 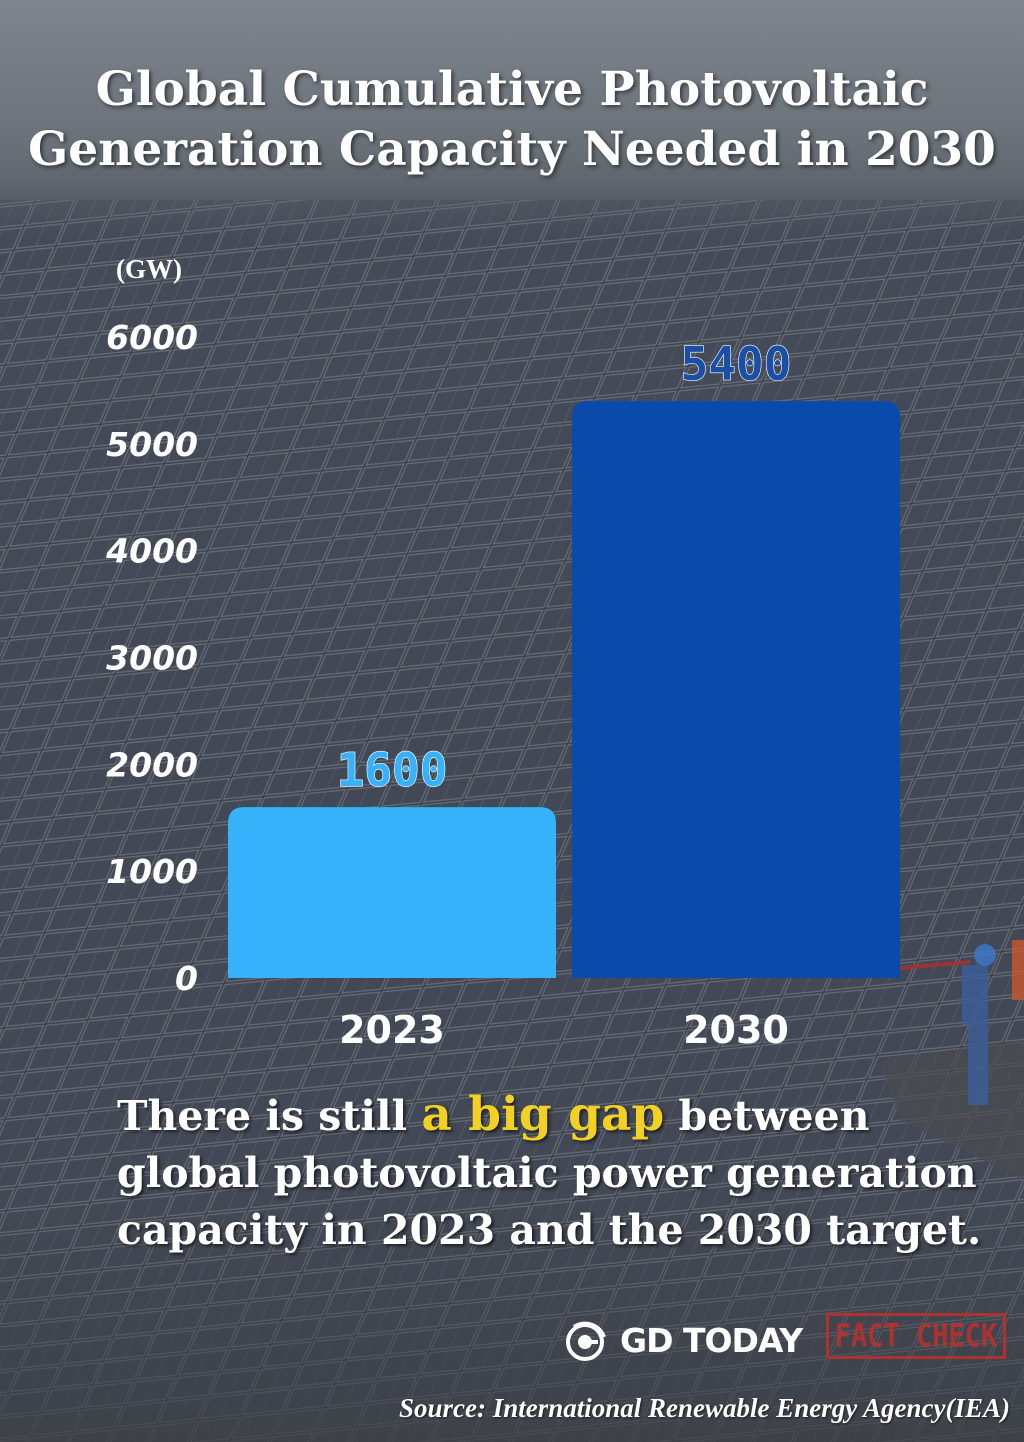 I want to click on chart-title-line-1: Global Cumulative Photovoltaic, so click(x=512, y=89).